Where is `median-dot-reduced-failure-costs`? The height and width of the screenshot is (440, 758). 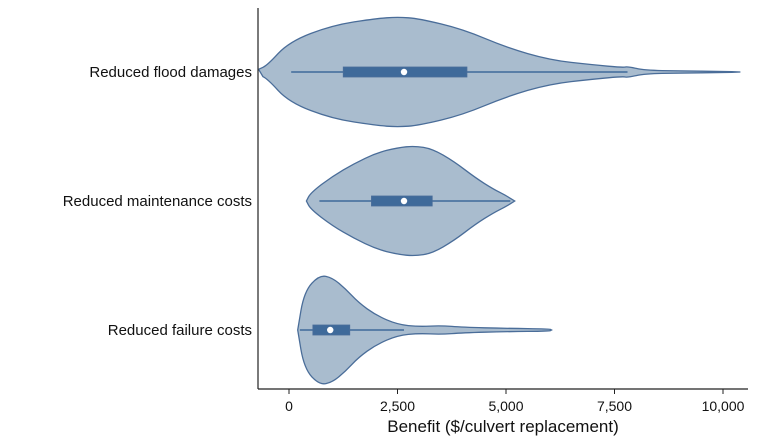 median-dot-reduced-failure-costs is located at coordinates (330, 330).